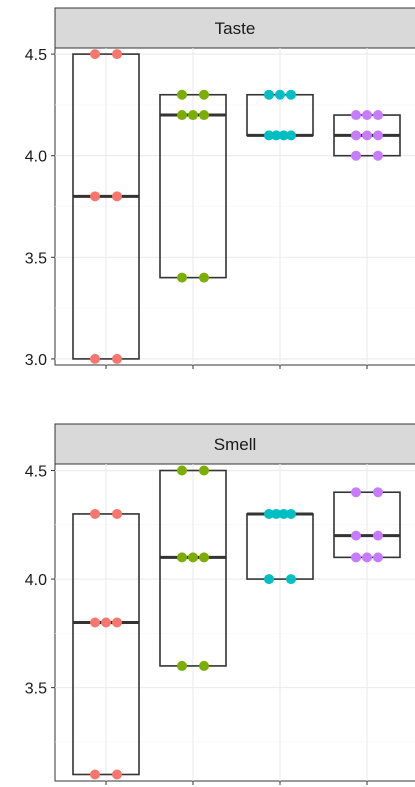 Image resolution: width=415 pixels, height=787 pixels. I want to click on facet-label: Taste, so click(235, 28).